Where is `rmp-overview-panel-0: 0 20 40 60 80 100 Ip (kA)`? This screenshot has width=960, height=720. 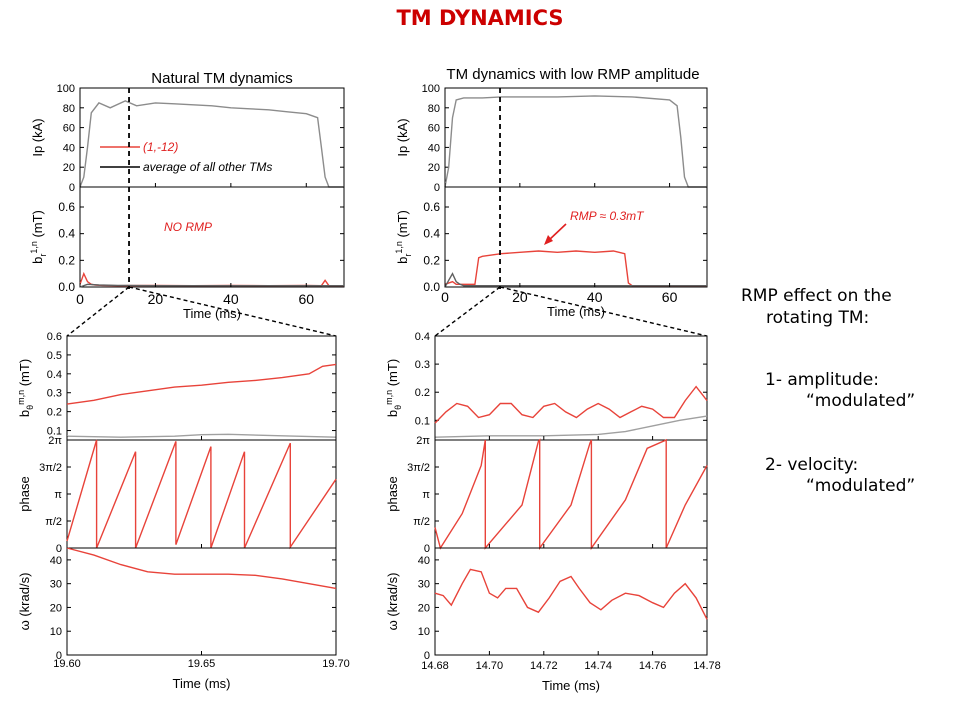 rmp-overview-panel-0: 0 20 40 60 80 100 Ip (kA) is located at coordinates (551, 138).